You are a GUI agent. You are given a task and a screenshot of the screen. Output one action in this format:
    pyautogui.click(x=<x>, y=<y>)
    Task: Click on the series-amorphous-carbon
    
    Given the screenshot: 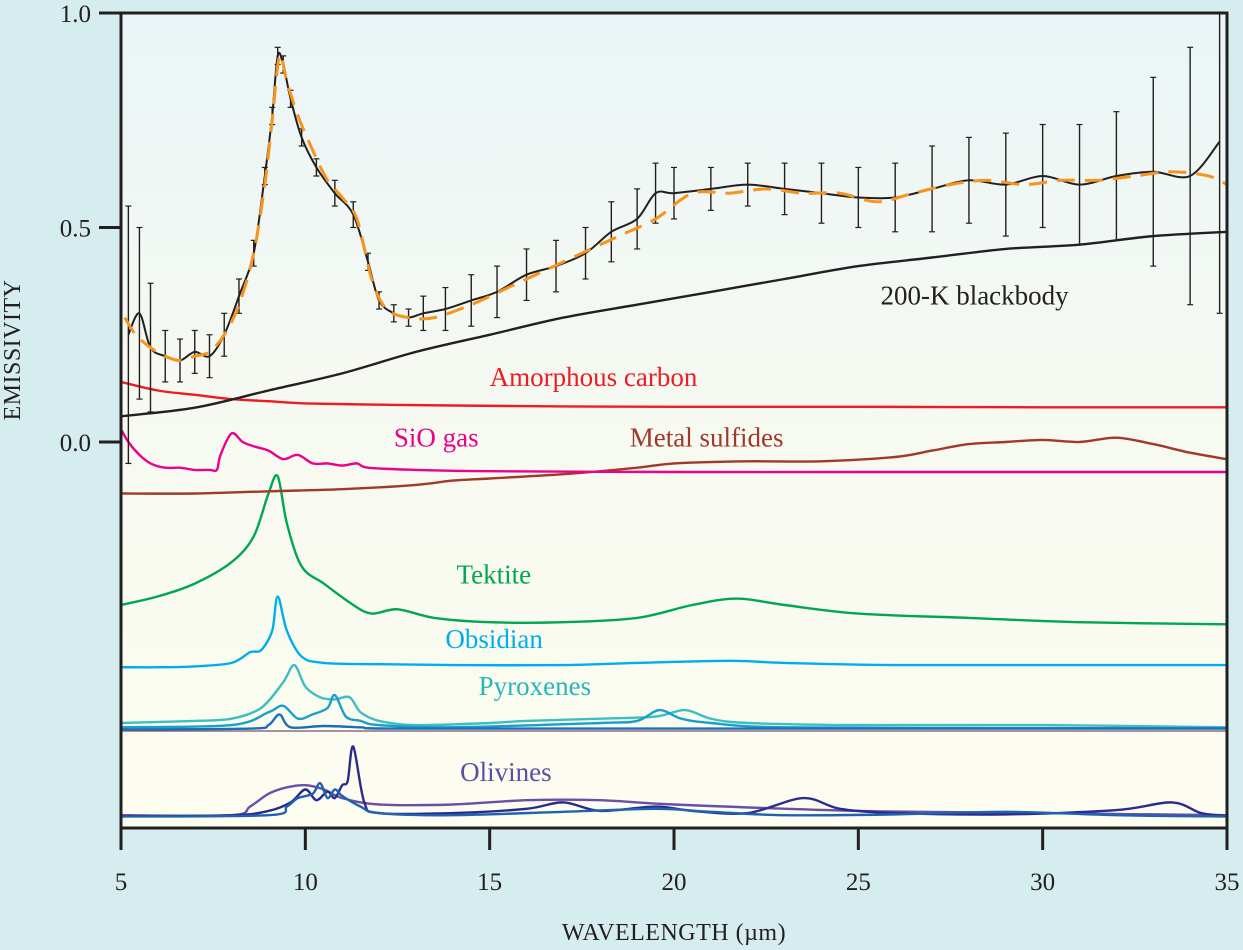 What is the action you would take?
    pyautogui.click(x=673, y=394)
    